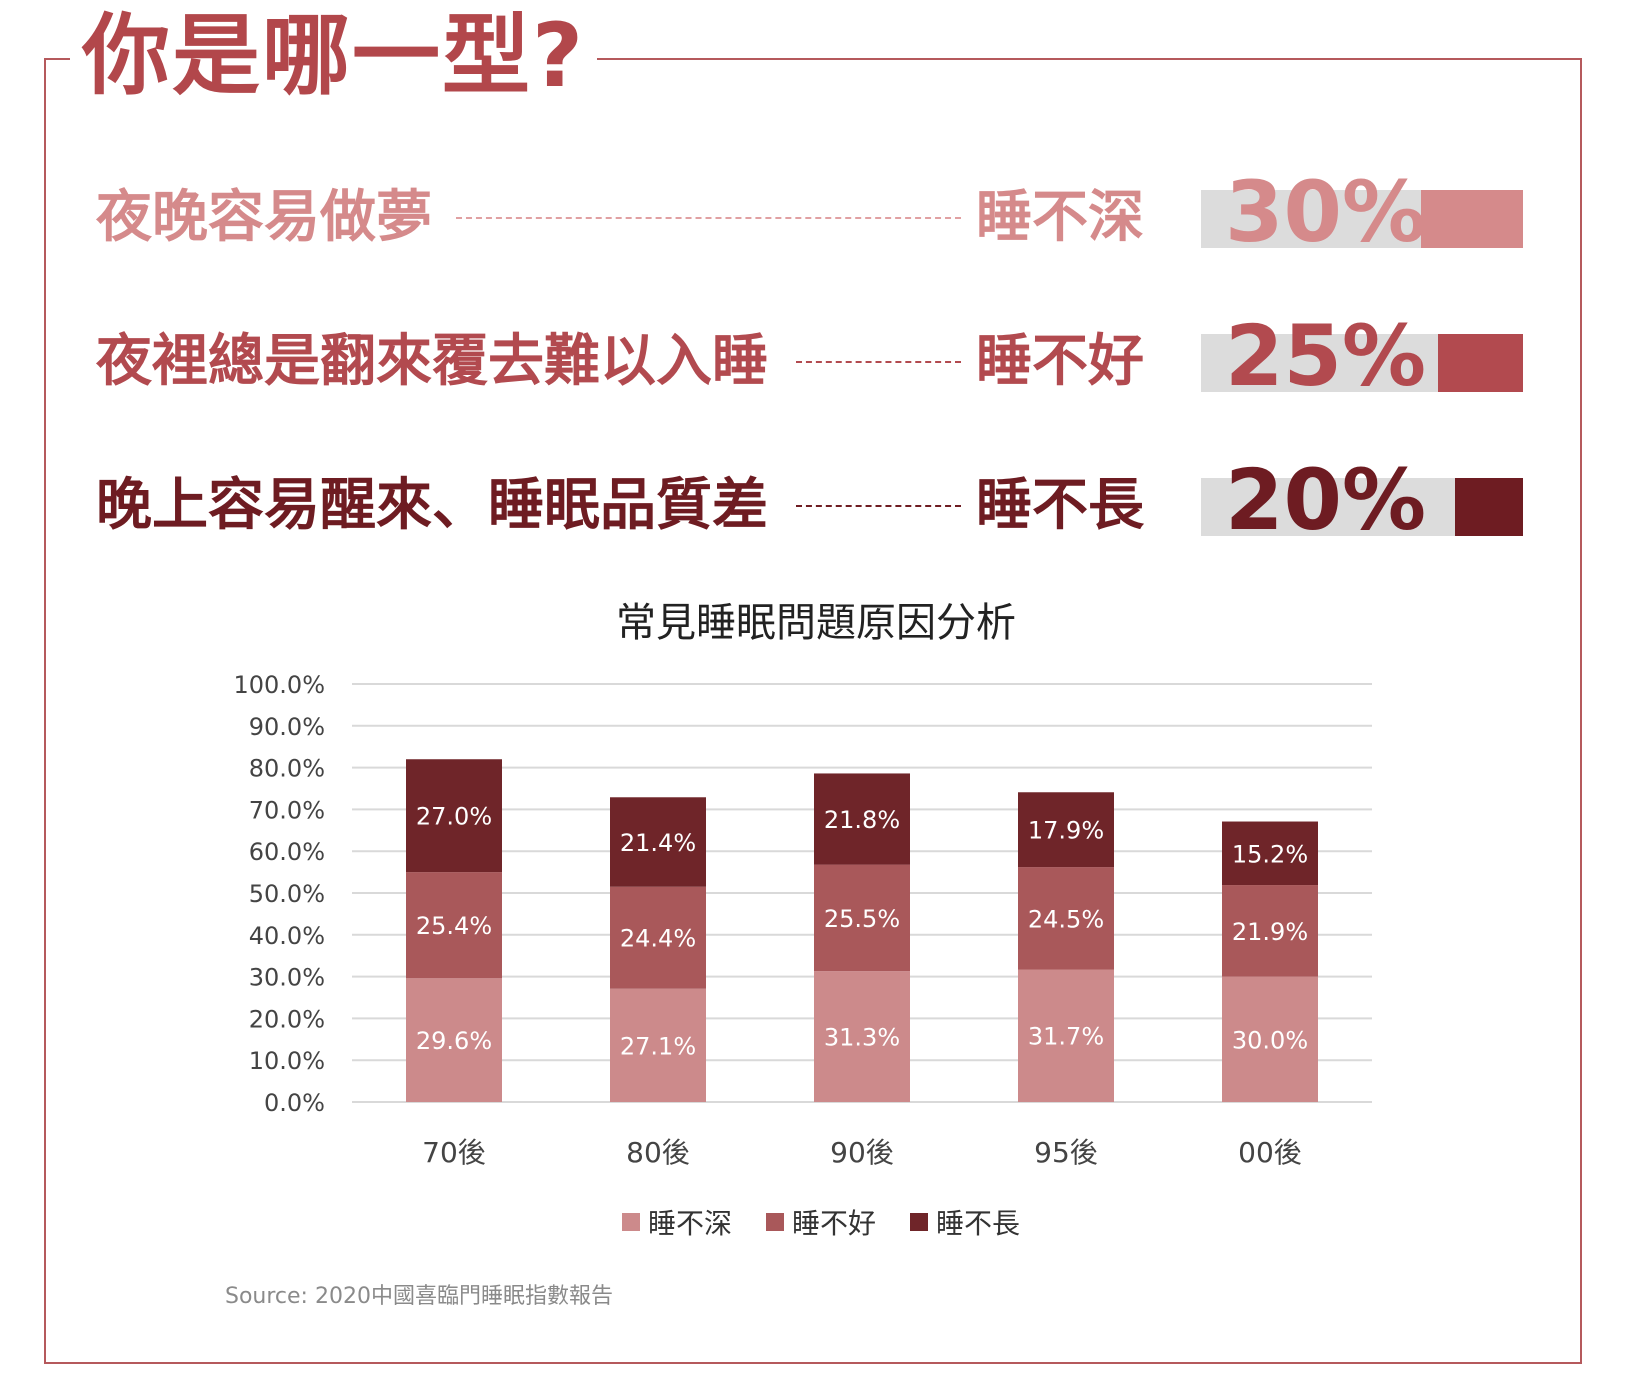 This screenshot has height=1388, width=1632. What do you see at coordinates (279, 685) in the screenshot?
I see `y-tick-label: 100.0%` at bounding box center [279, 685].